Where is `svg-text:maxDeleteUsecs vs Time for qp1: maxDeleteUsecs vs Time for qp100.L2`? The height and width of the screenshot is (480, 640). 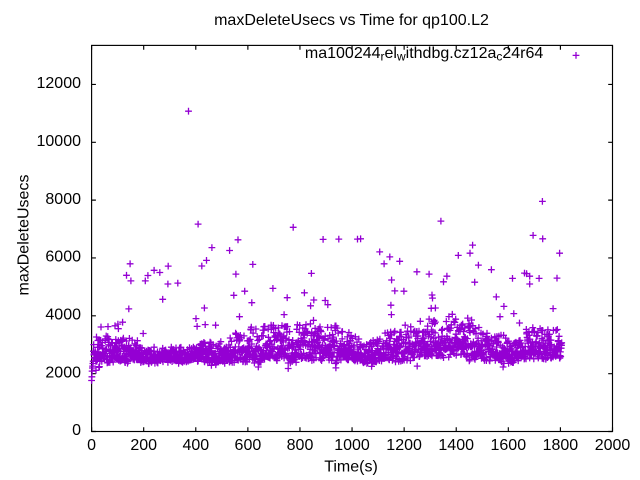
svg-text:maxDeleteUsecs vs Time for qp1: maxDeleteUsecs vs Time for qp100.L2 is located at coordinates (351, 20).